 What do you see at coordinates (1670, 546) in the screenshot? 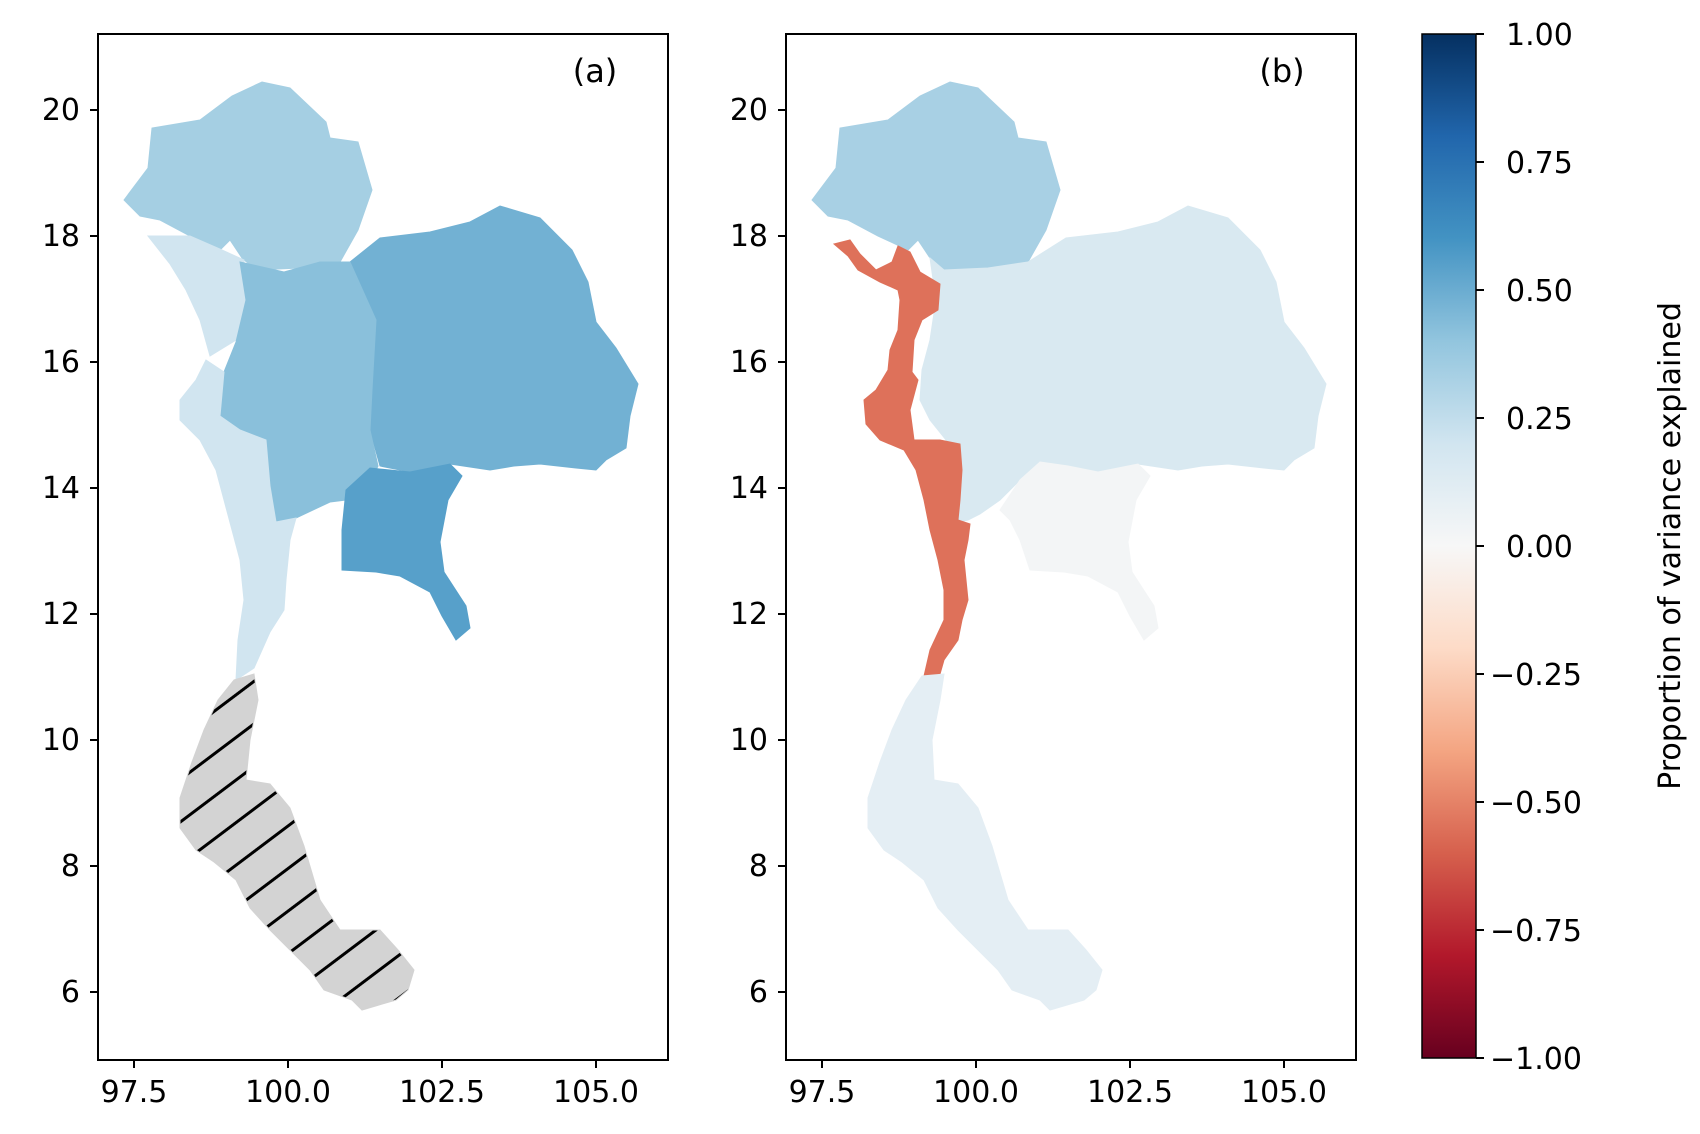
I see `colorbar-label: Proportion of variance explained` at bounding box center [1670, 546].